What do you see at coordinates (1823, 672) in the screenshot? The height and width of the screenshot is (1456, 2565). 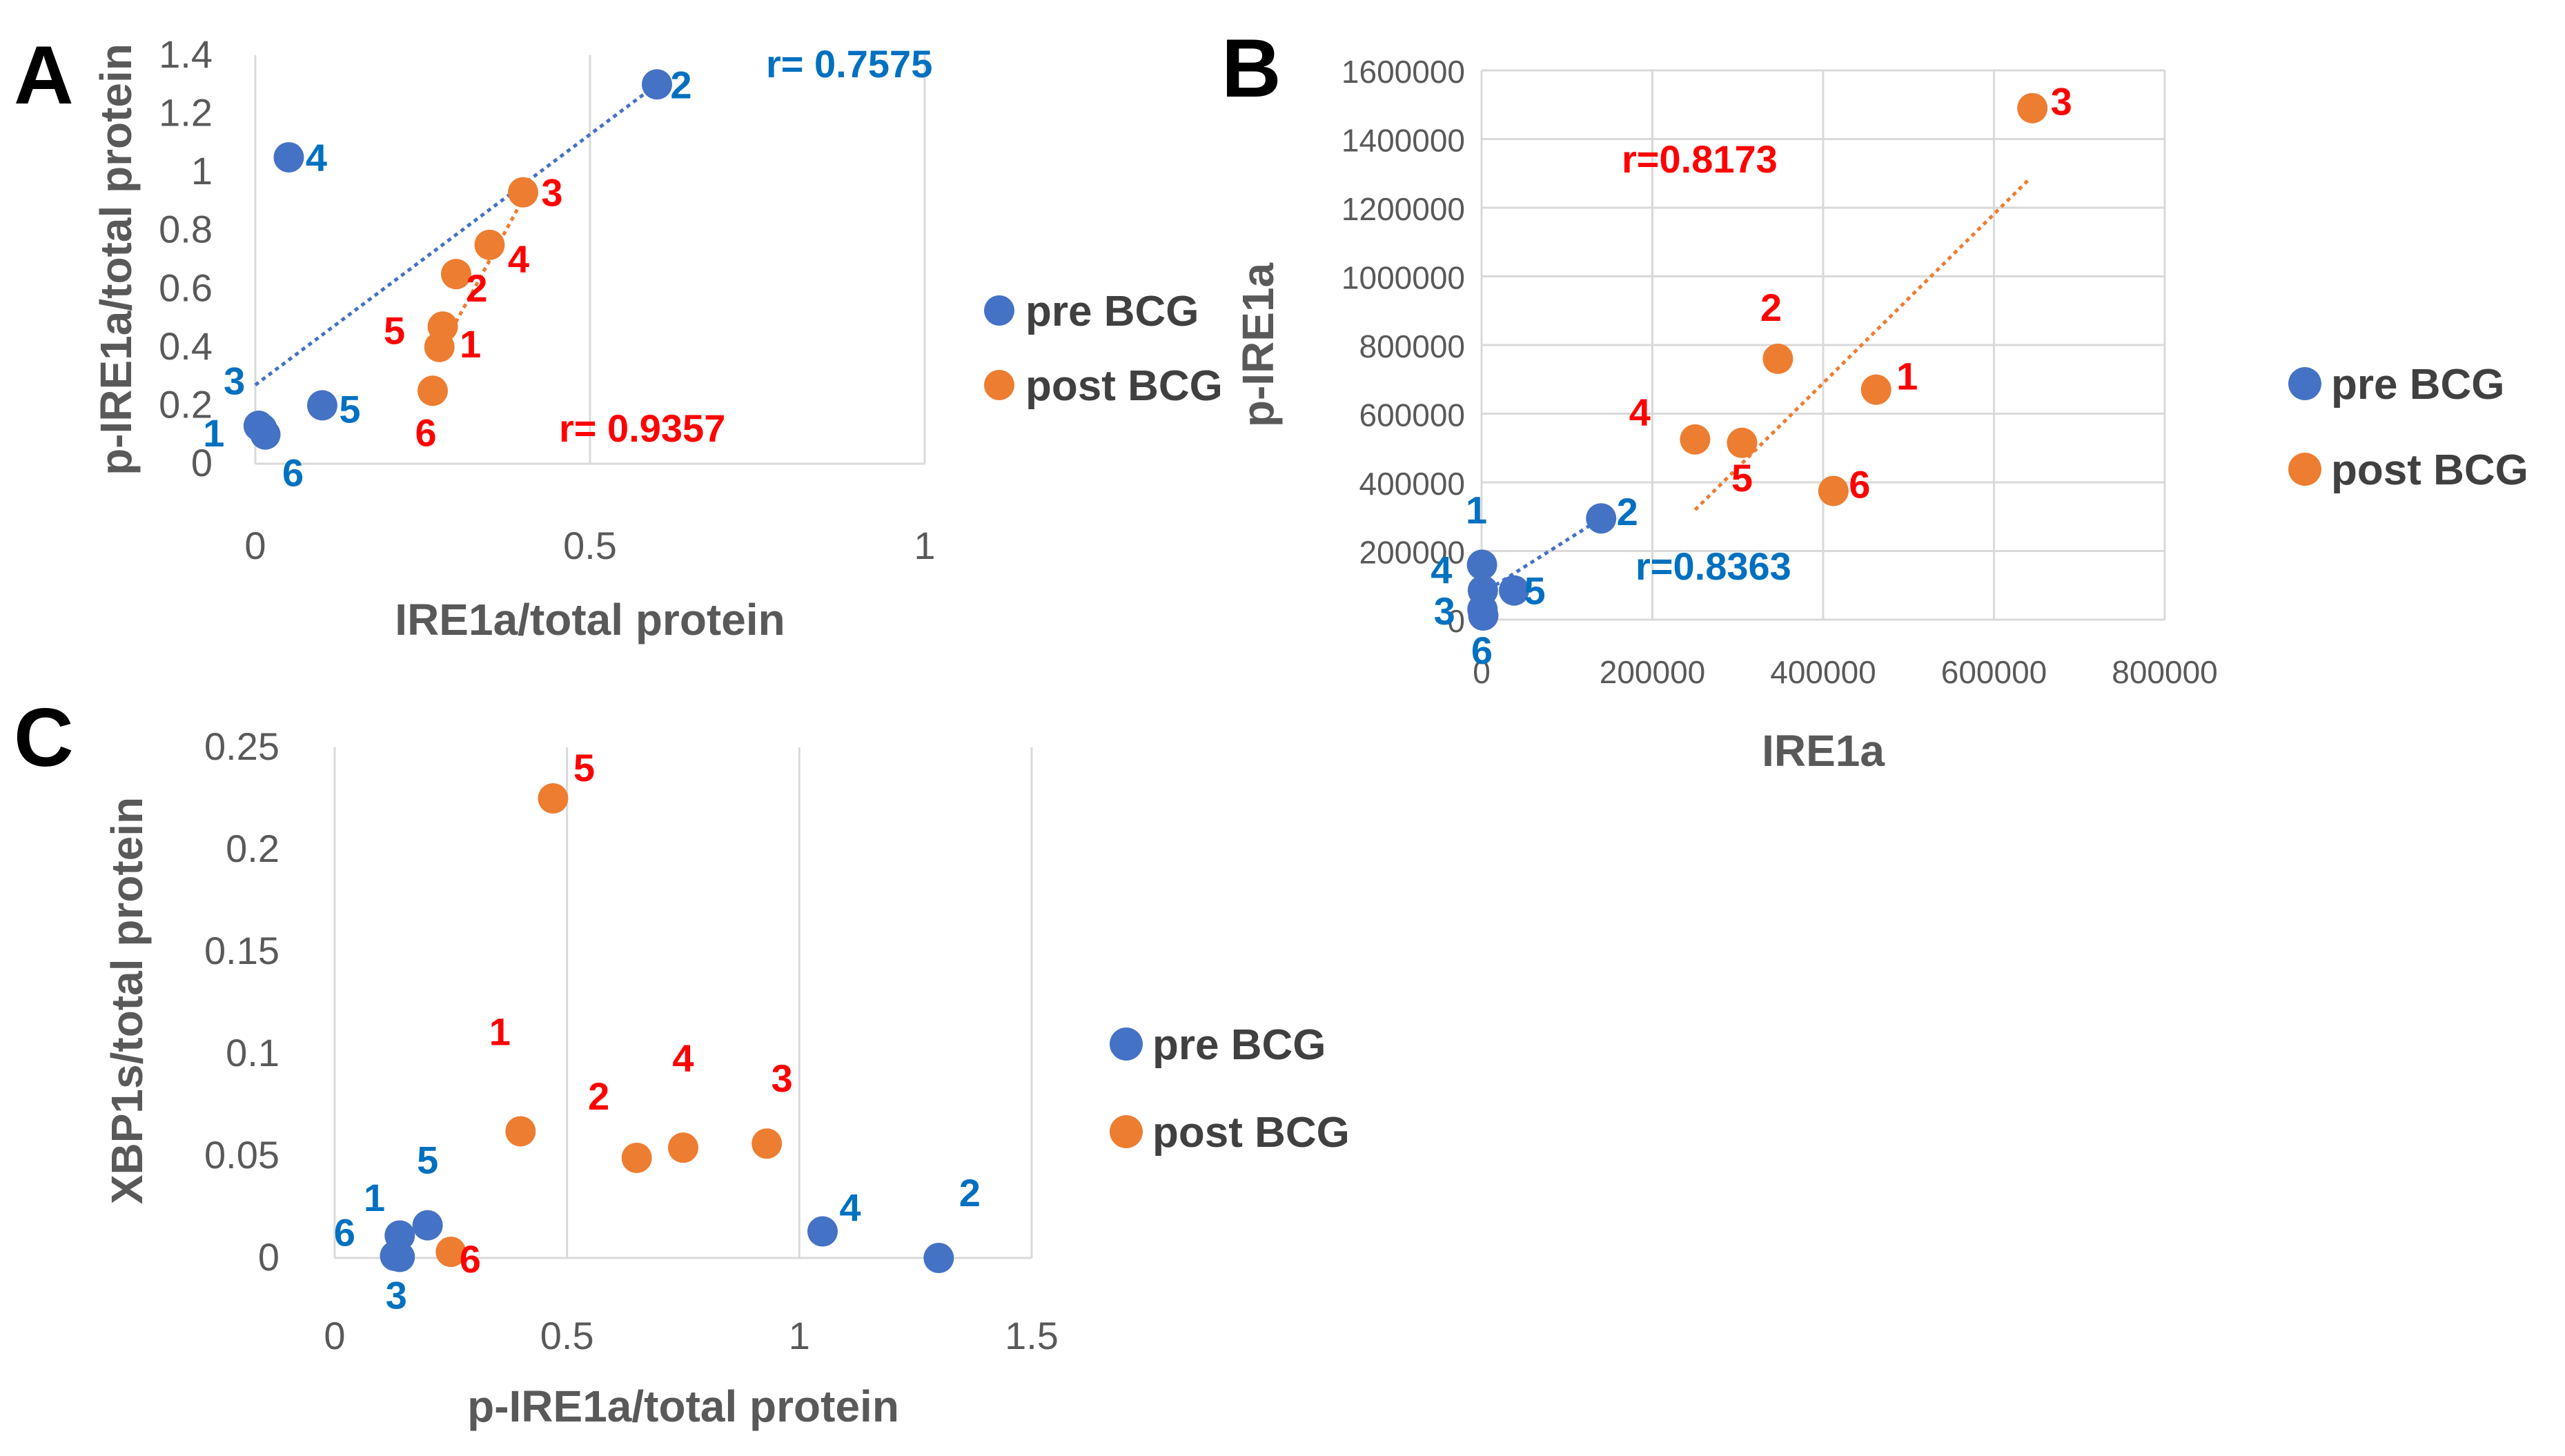 I see `b-xtick-label: 400000` at bounding box center [1823, 672].